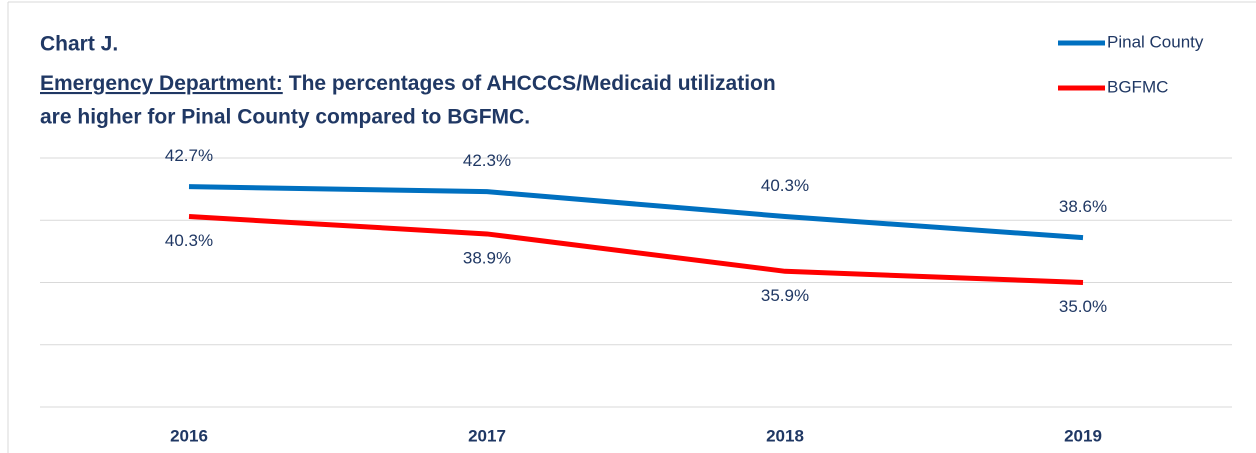  I want to click on subtitle-lead: Emergency Department:, so click(161, 83).